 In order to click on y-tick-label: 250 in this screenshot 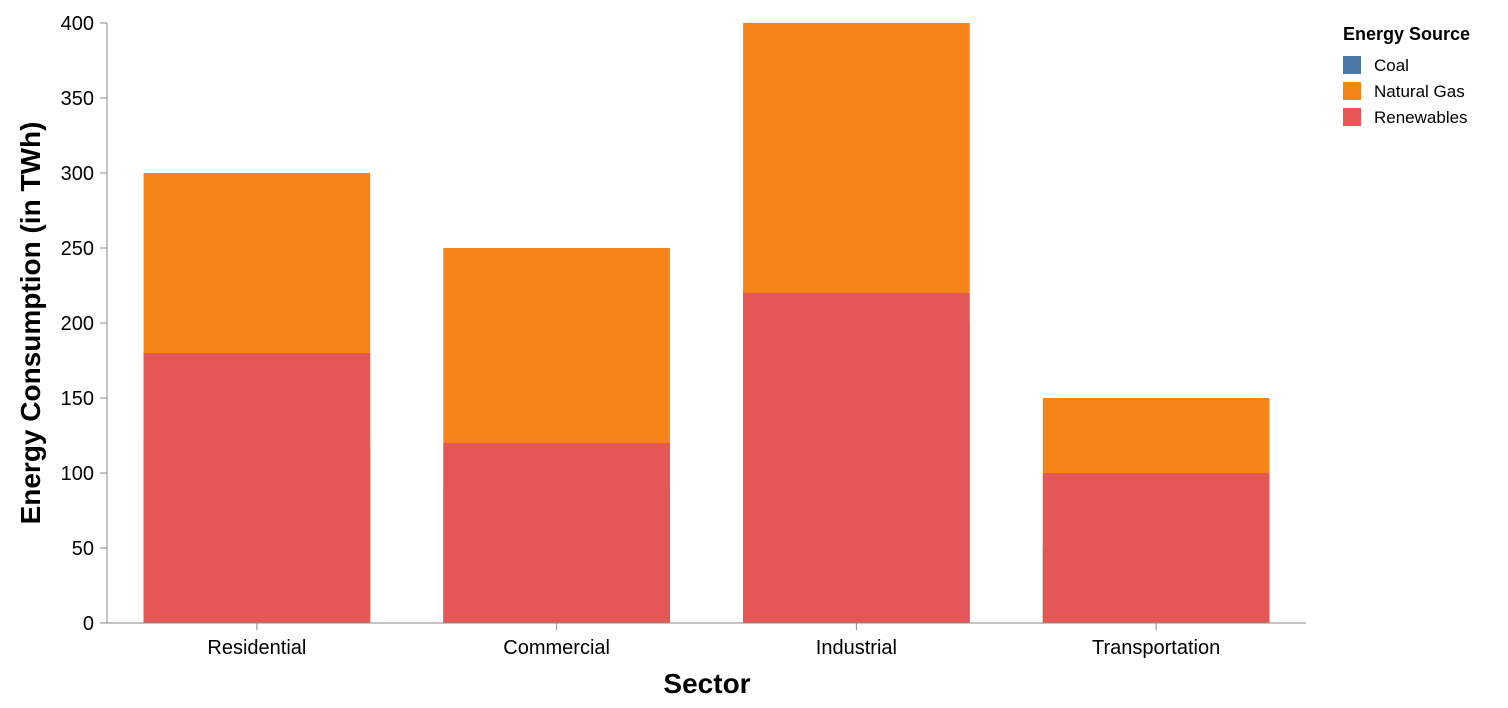, I will do `click(77, 249)`.